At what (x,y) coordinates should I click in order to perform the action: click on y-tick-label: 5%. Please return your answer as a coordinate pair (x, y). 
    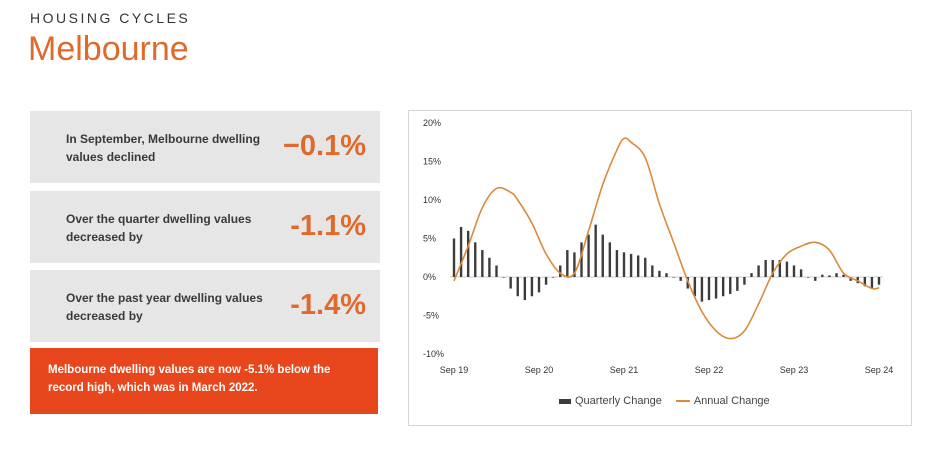
    Looking at the image, I should click on (429, 239).